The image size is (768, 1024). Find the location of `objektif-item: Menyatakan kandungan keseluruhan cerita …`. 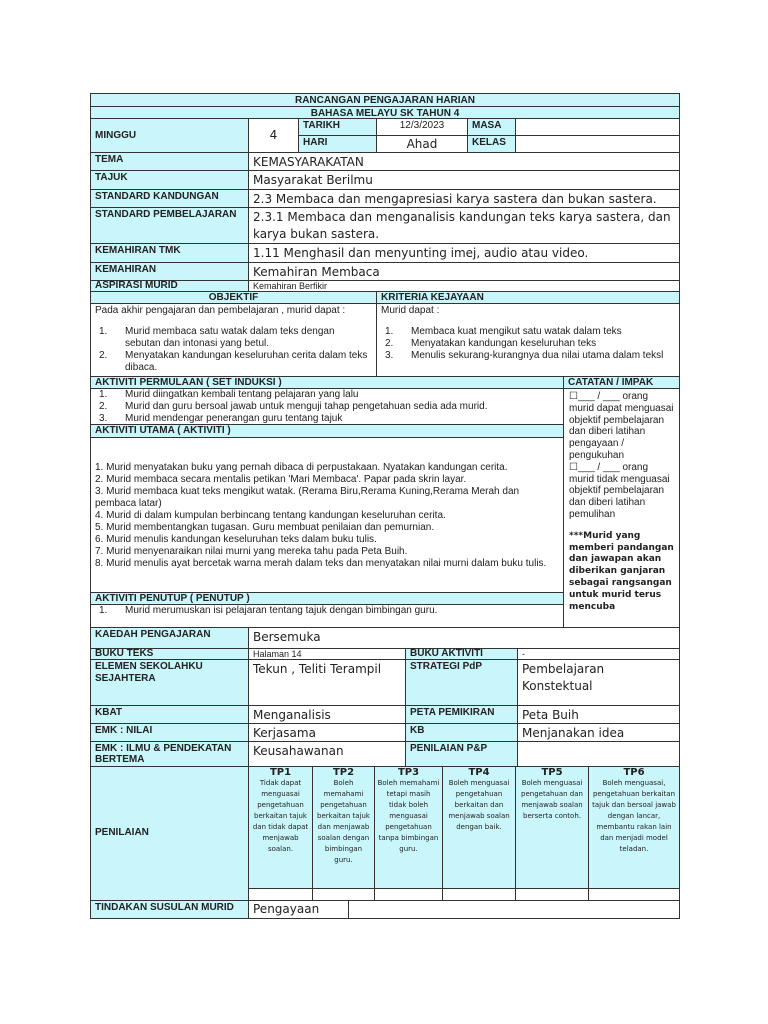

objektif-item: Menyatakan kandungan keseluruhan cerita … is located at coordinates (246, 361).